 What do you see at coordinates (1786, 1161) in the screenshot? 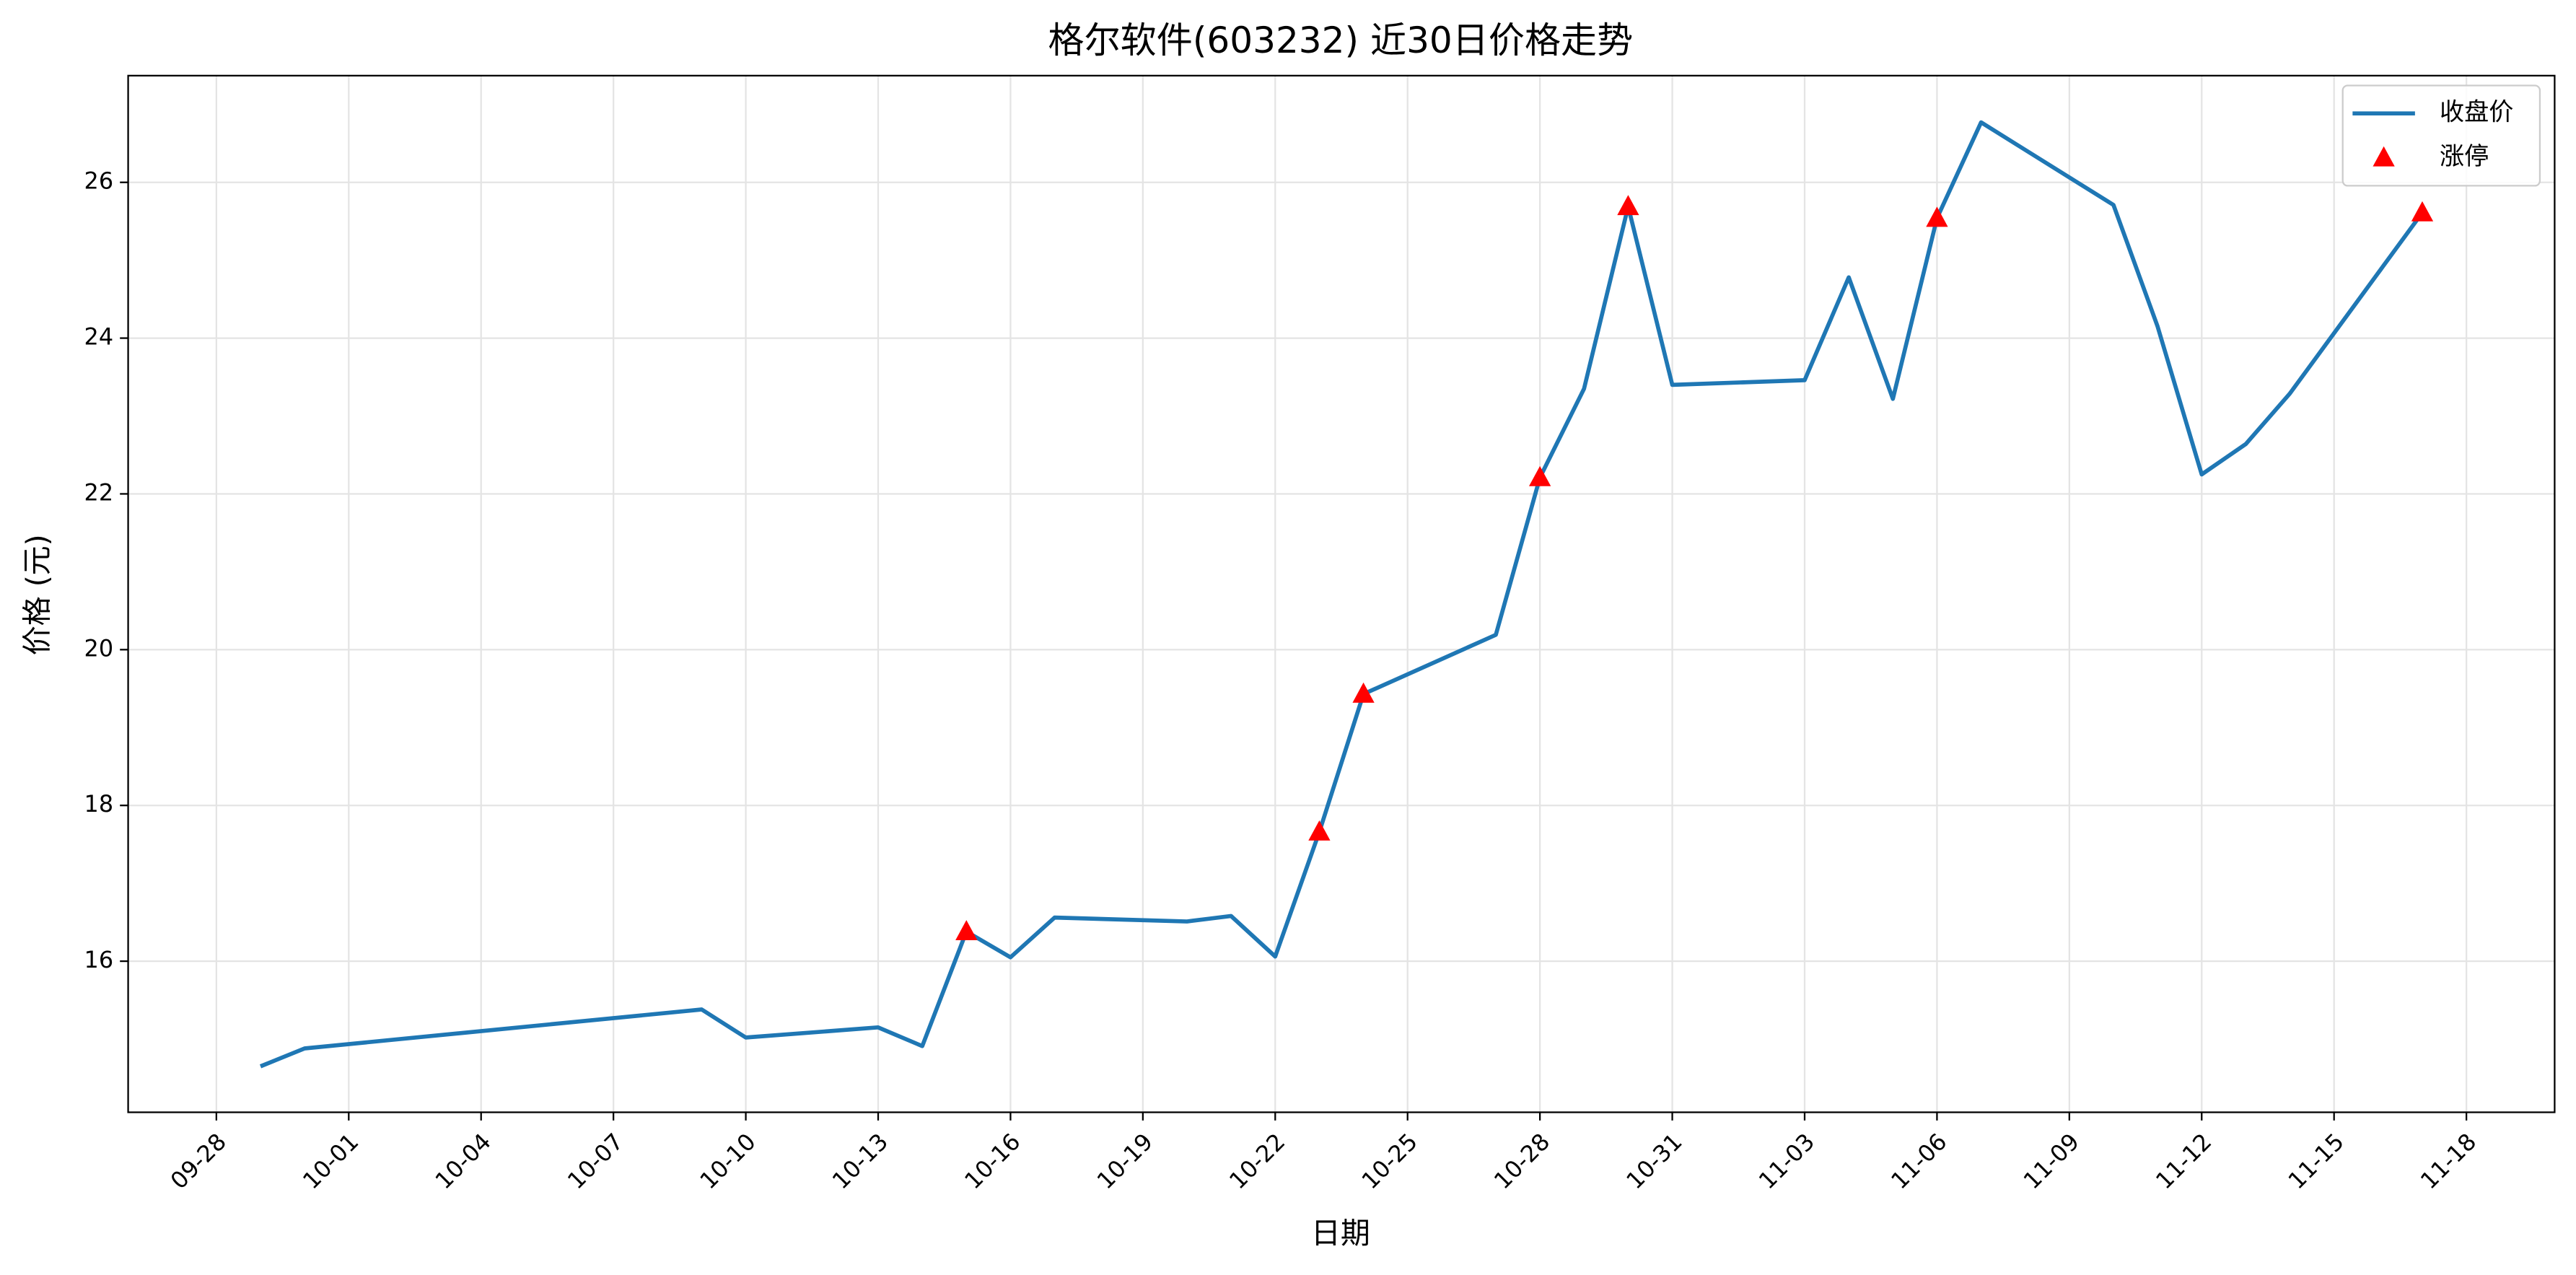
I see `x-tick-label: 11-03` at bounding box center [1786, 1161].